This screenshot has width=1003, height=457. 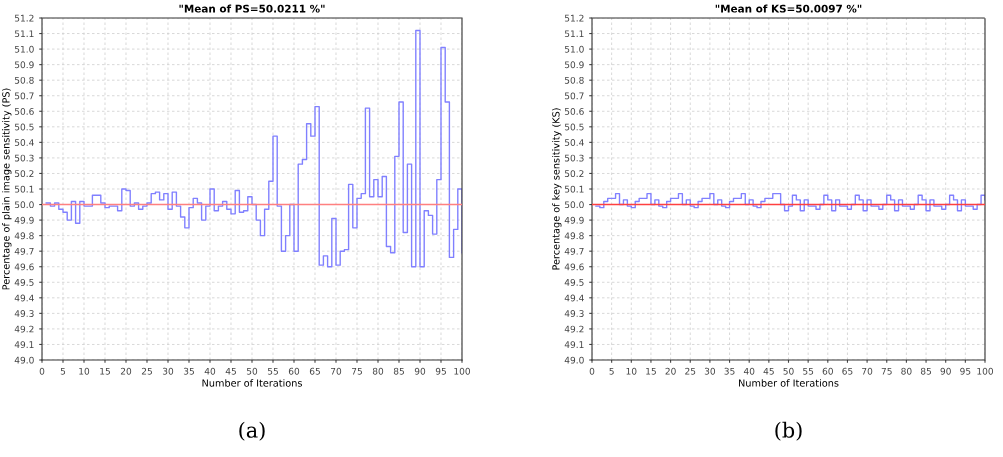 What do you see at coordinates (788, 431) in the screenshot?
I see `text: (b)` at bounding box center [788, 431].